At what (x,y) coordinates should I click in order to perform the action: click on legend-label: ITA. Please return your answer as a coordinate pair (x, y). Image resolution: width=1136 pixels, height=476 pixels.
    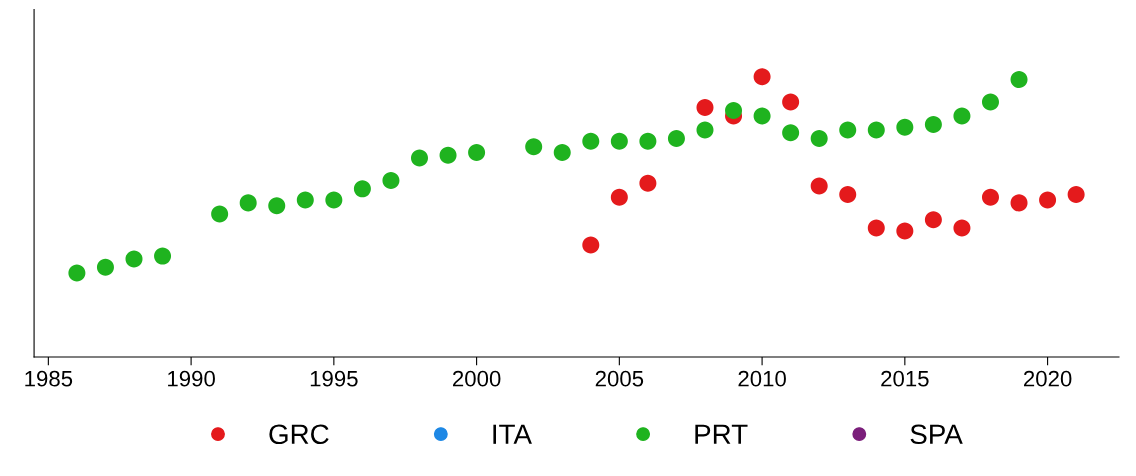
    Looking at the image, I should click on (512, 434).